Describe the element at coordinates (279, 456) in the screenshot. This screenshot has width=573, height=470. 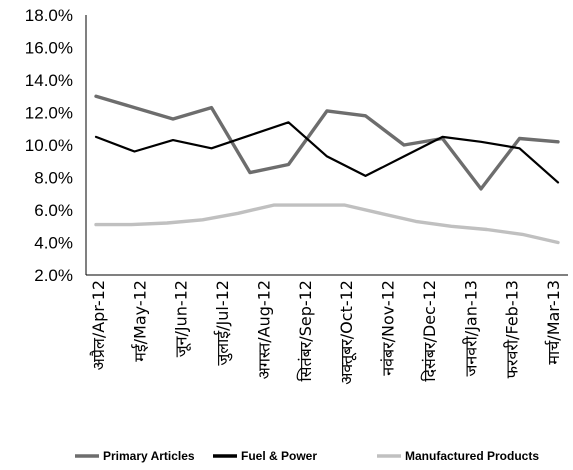
I see `legend-label: Fuel & Power` at that location.